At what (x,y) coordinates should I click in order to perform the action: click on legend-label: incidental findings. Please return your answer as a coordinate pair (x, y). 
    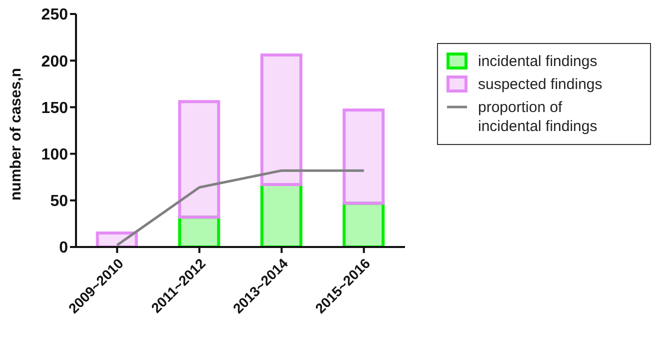
    Looking at the image, I should click on (538, 61).